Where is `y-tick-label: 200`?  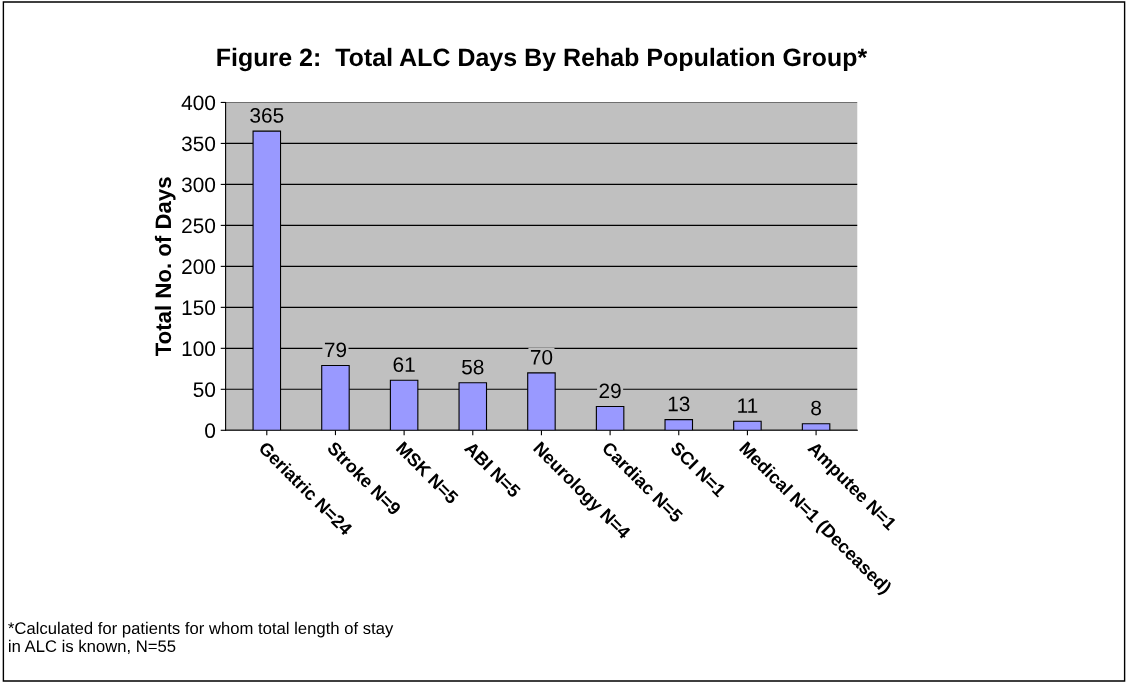
y-tick-label: 200 is located at coordinates (199, 267).